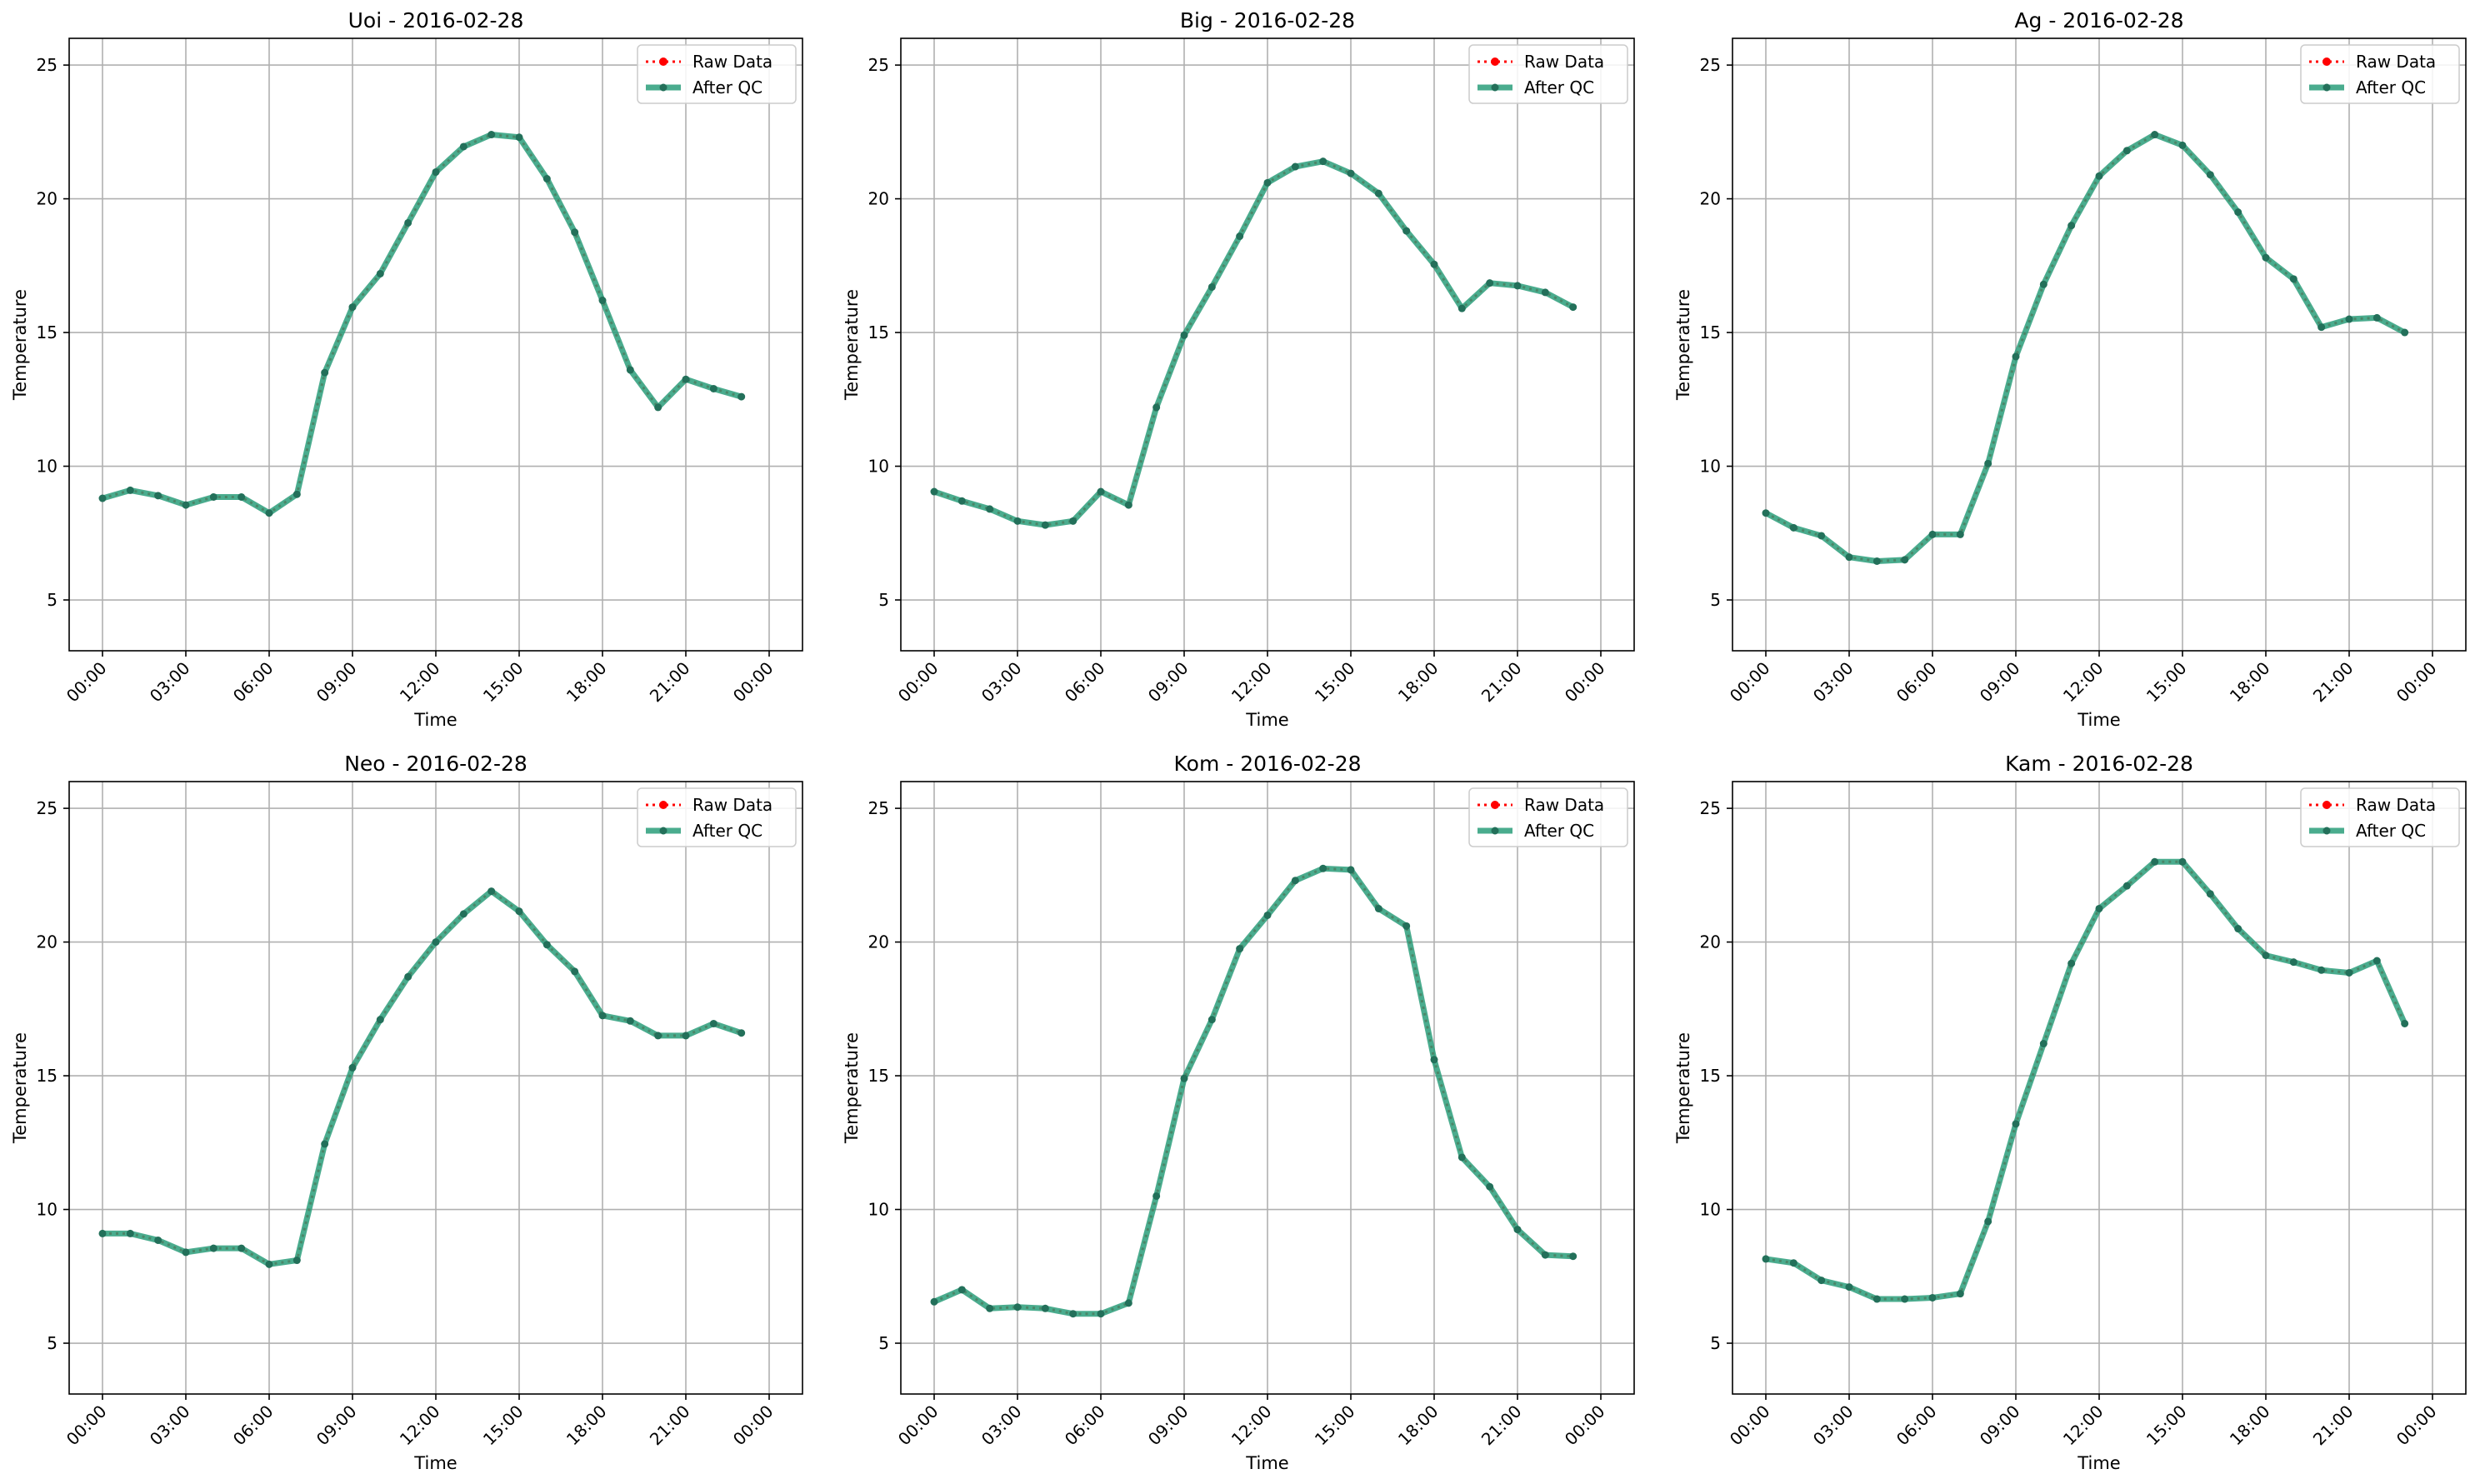 Image resolution: width=2485 pixels, height=1484 pixels. Describe the element at coordinates (1085, 682) in the screenshot. I see `x-tick-label: 06:00` at that location.